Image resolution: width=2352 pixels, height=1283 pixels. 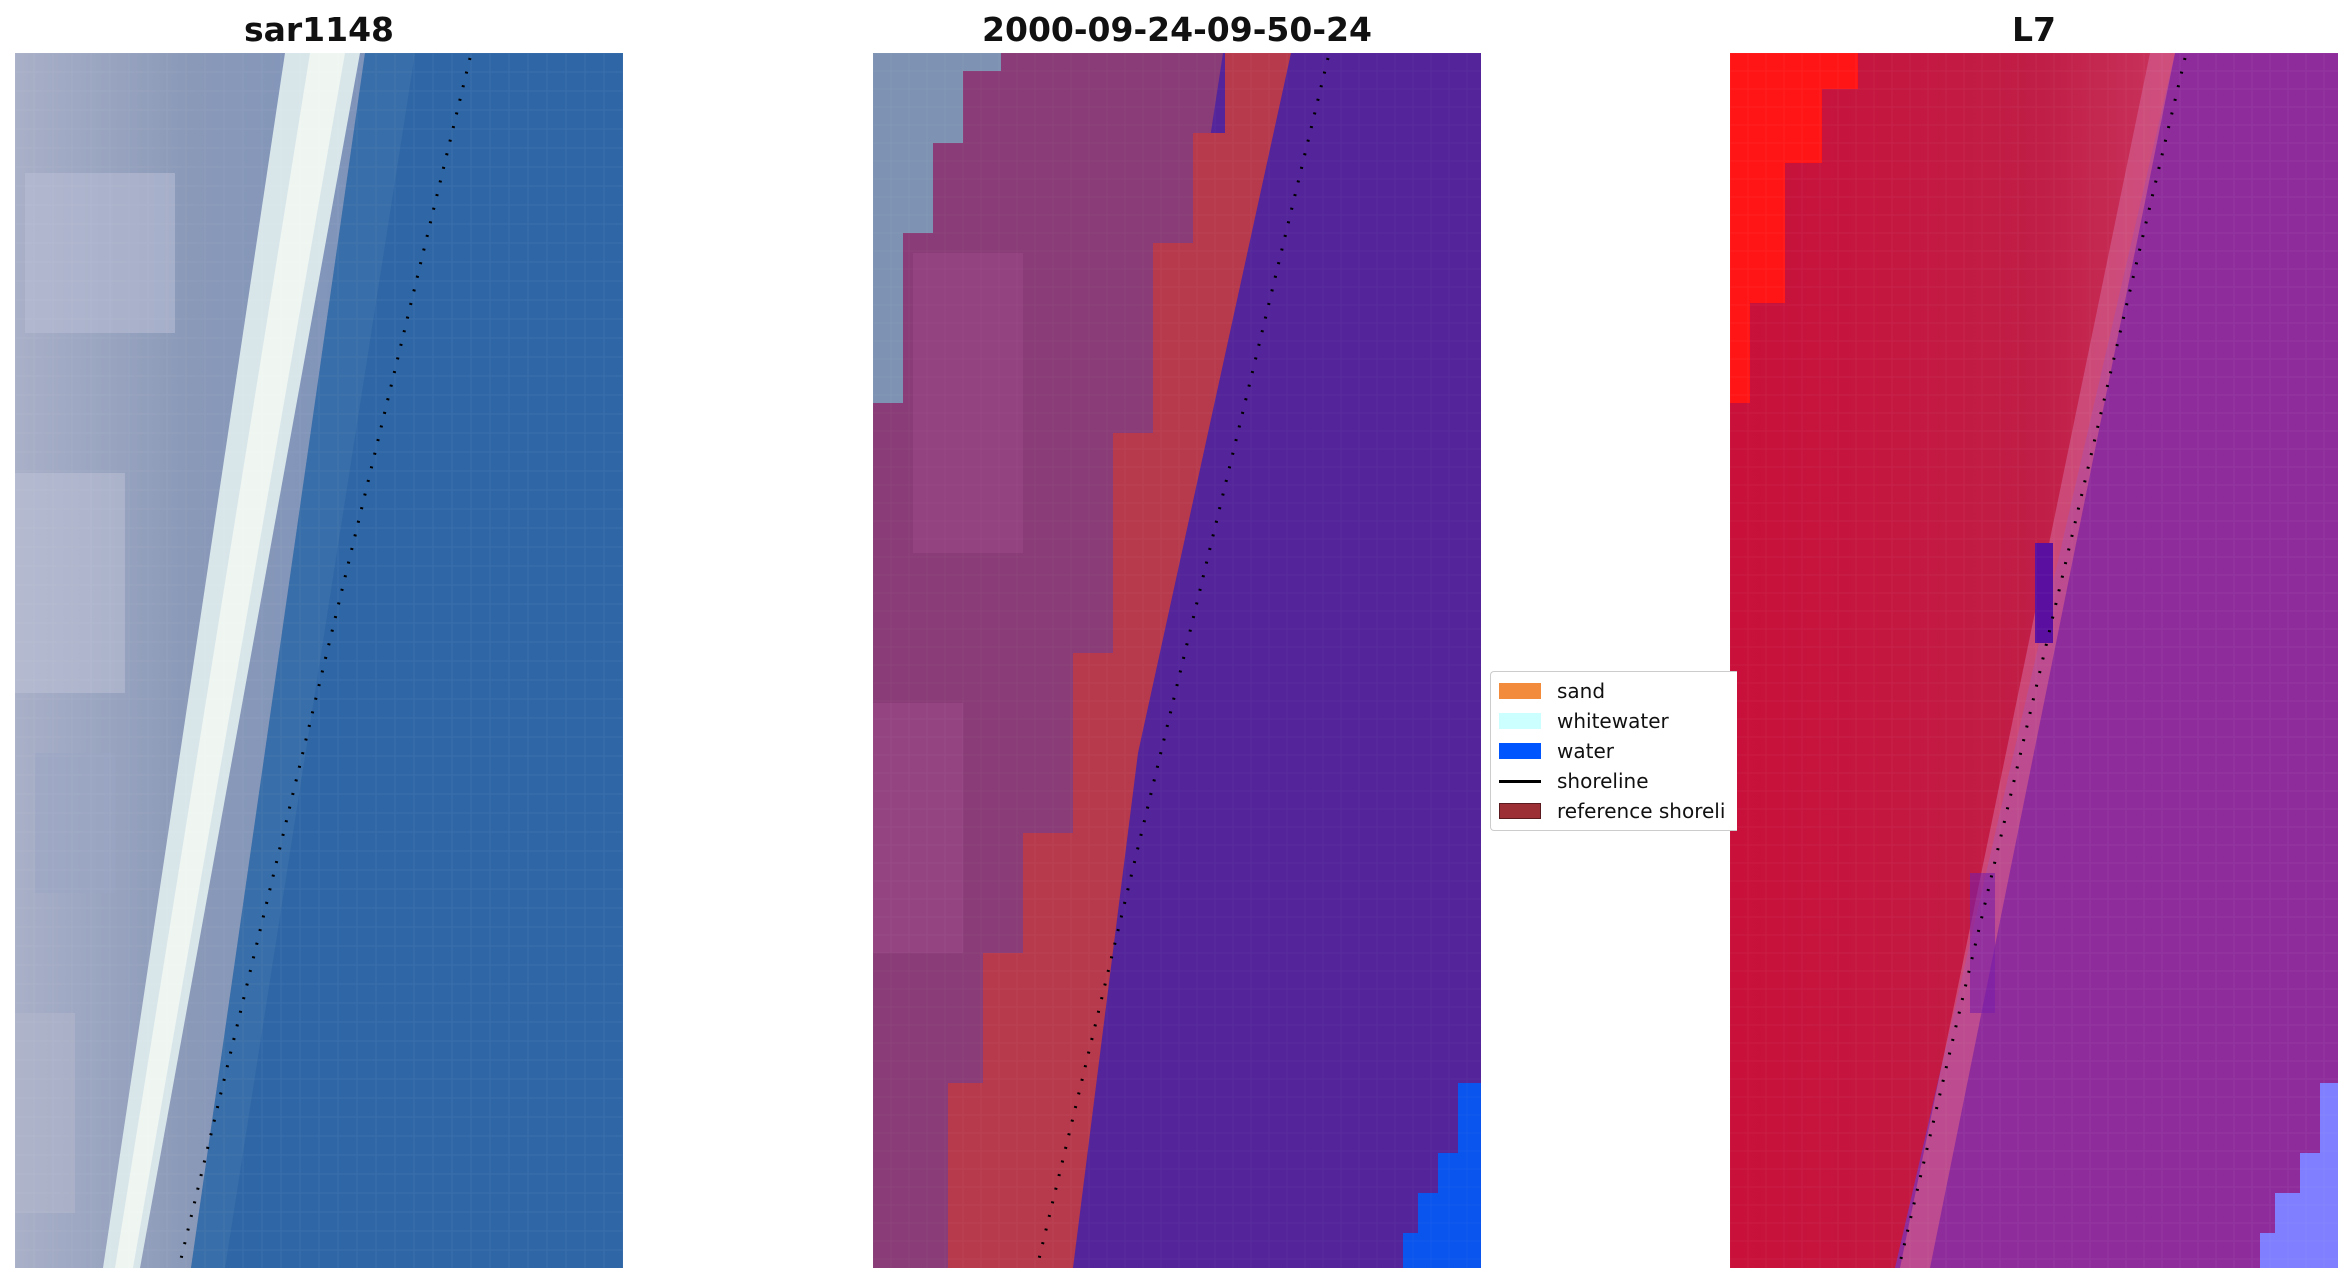 I want to click on water-swatch-icon, so click(x=1520, y=751).